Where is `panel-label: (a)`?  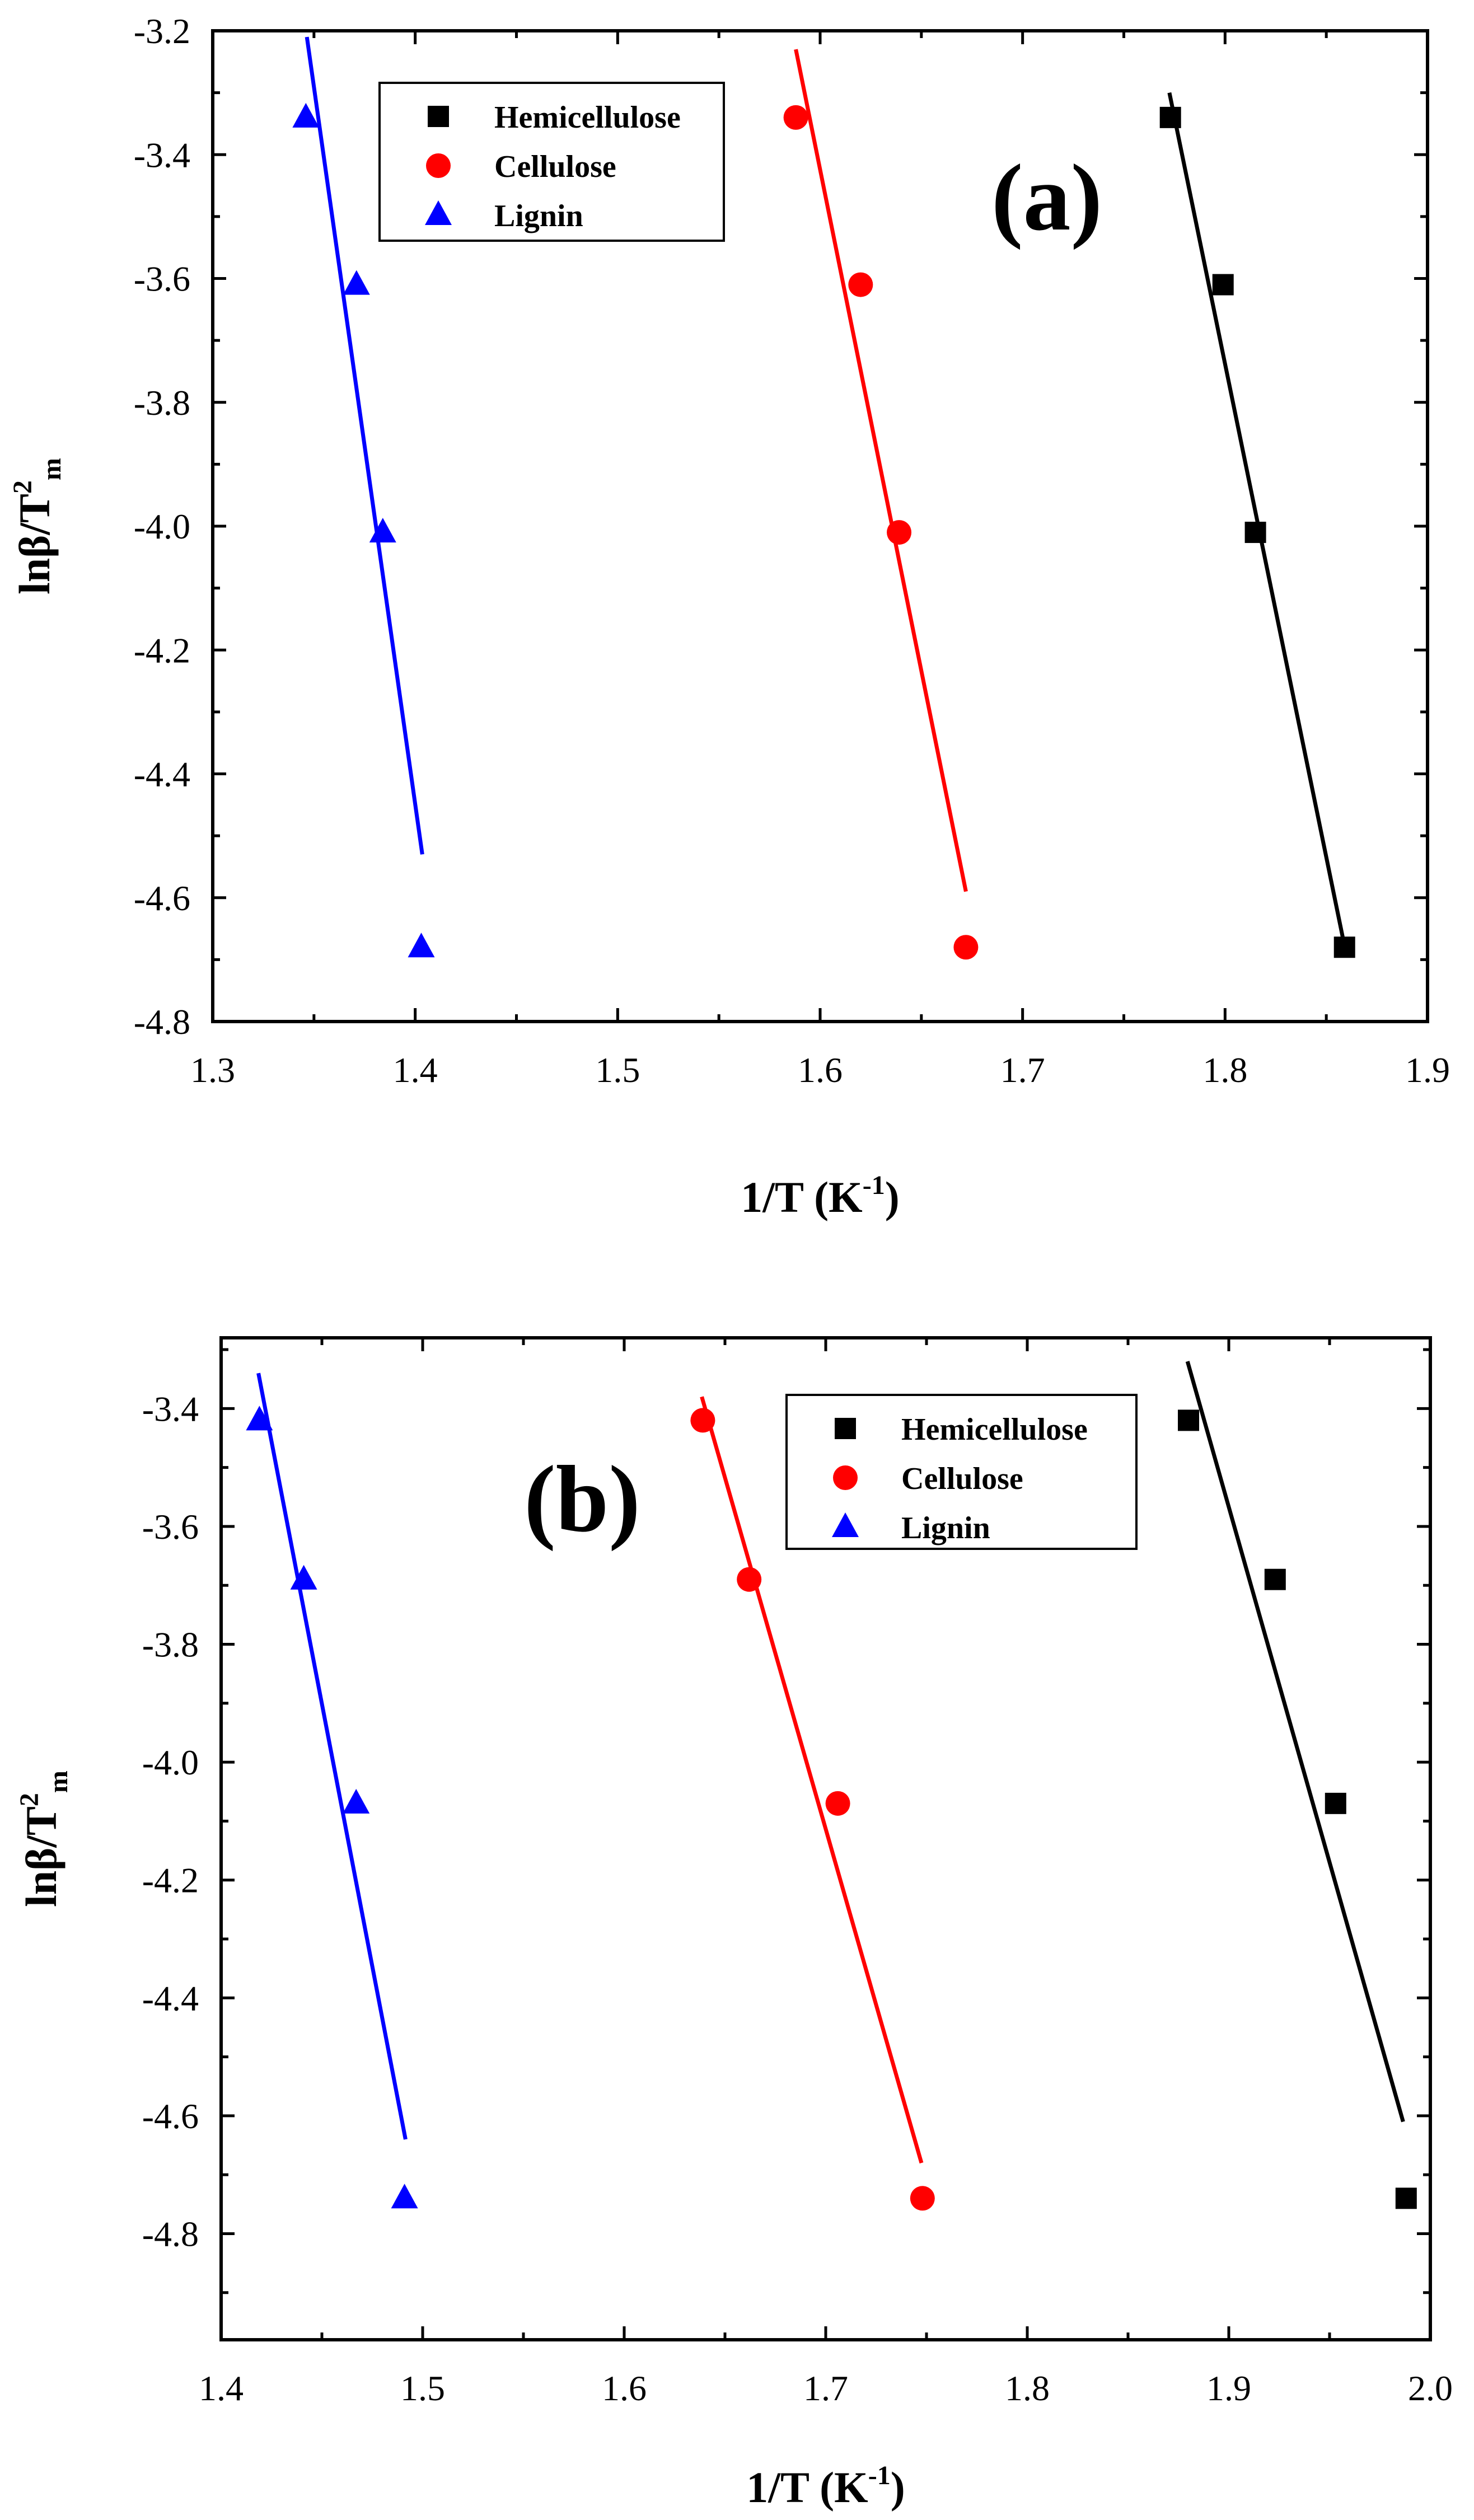
panel-label: (a) is located at coordinates (1046, 197).